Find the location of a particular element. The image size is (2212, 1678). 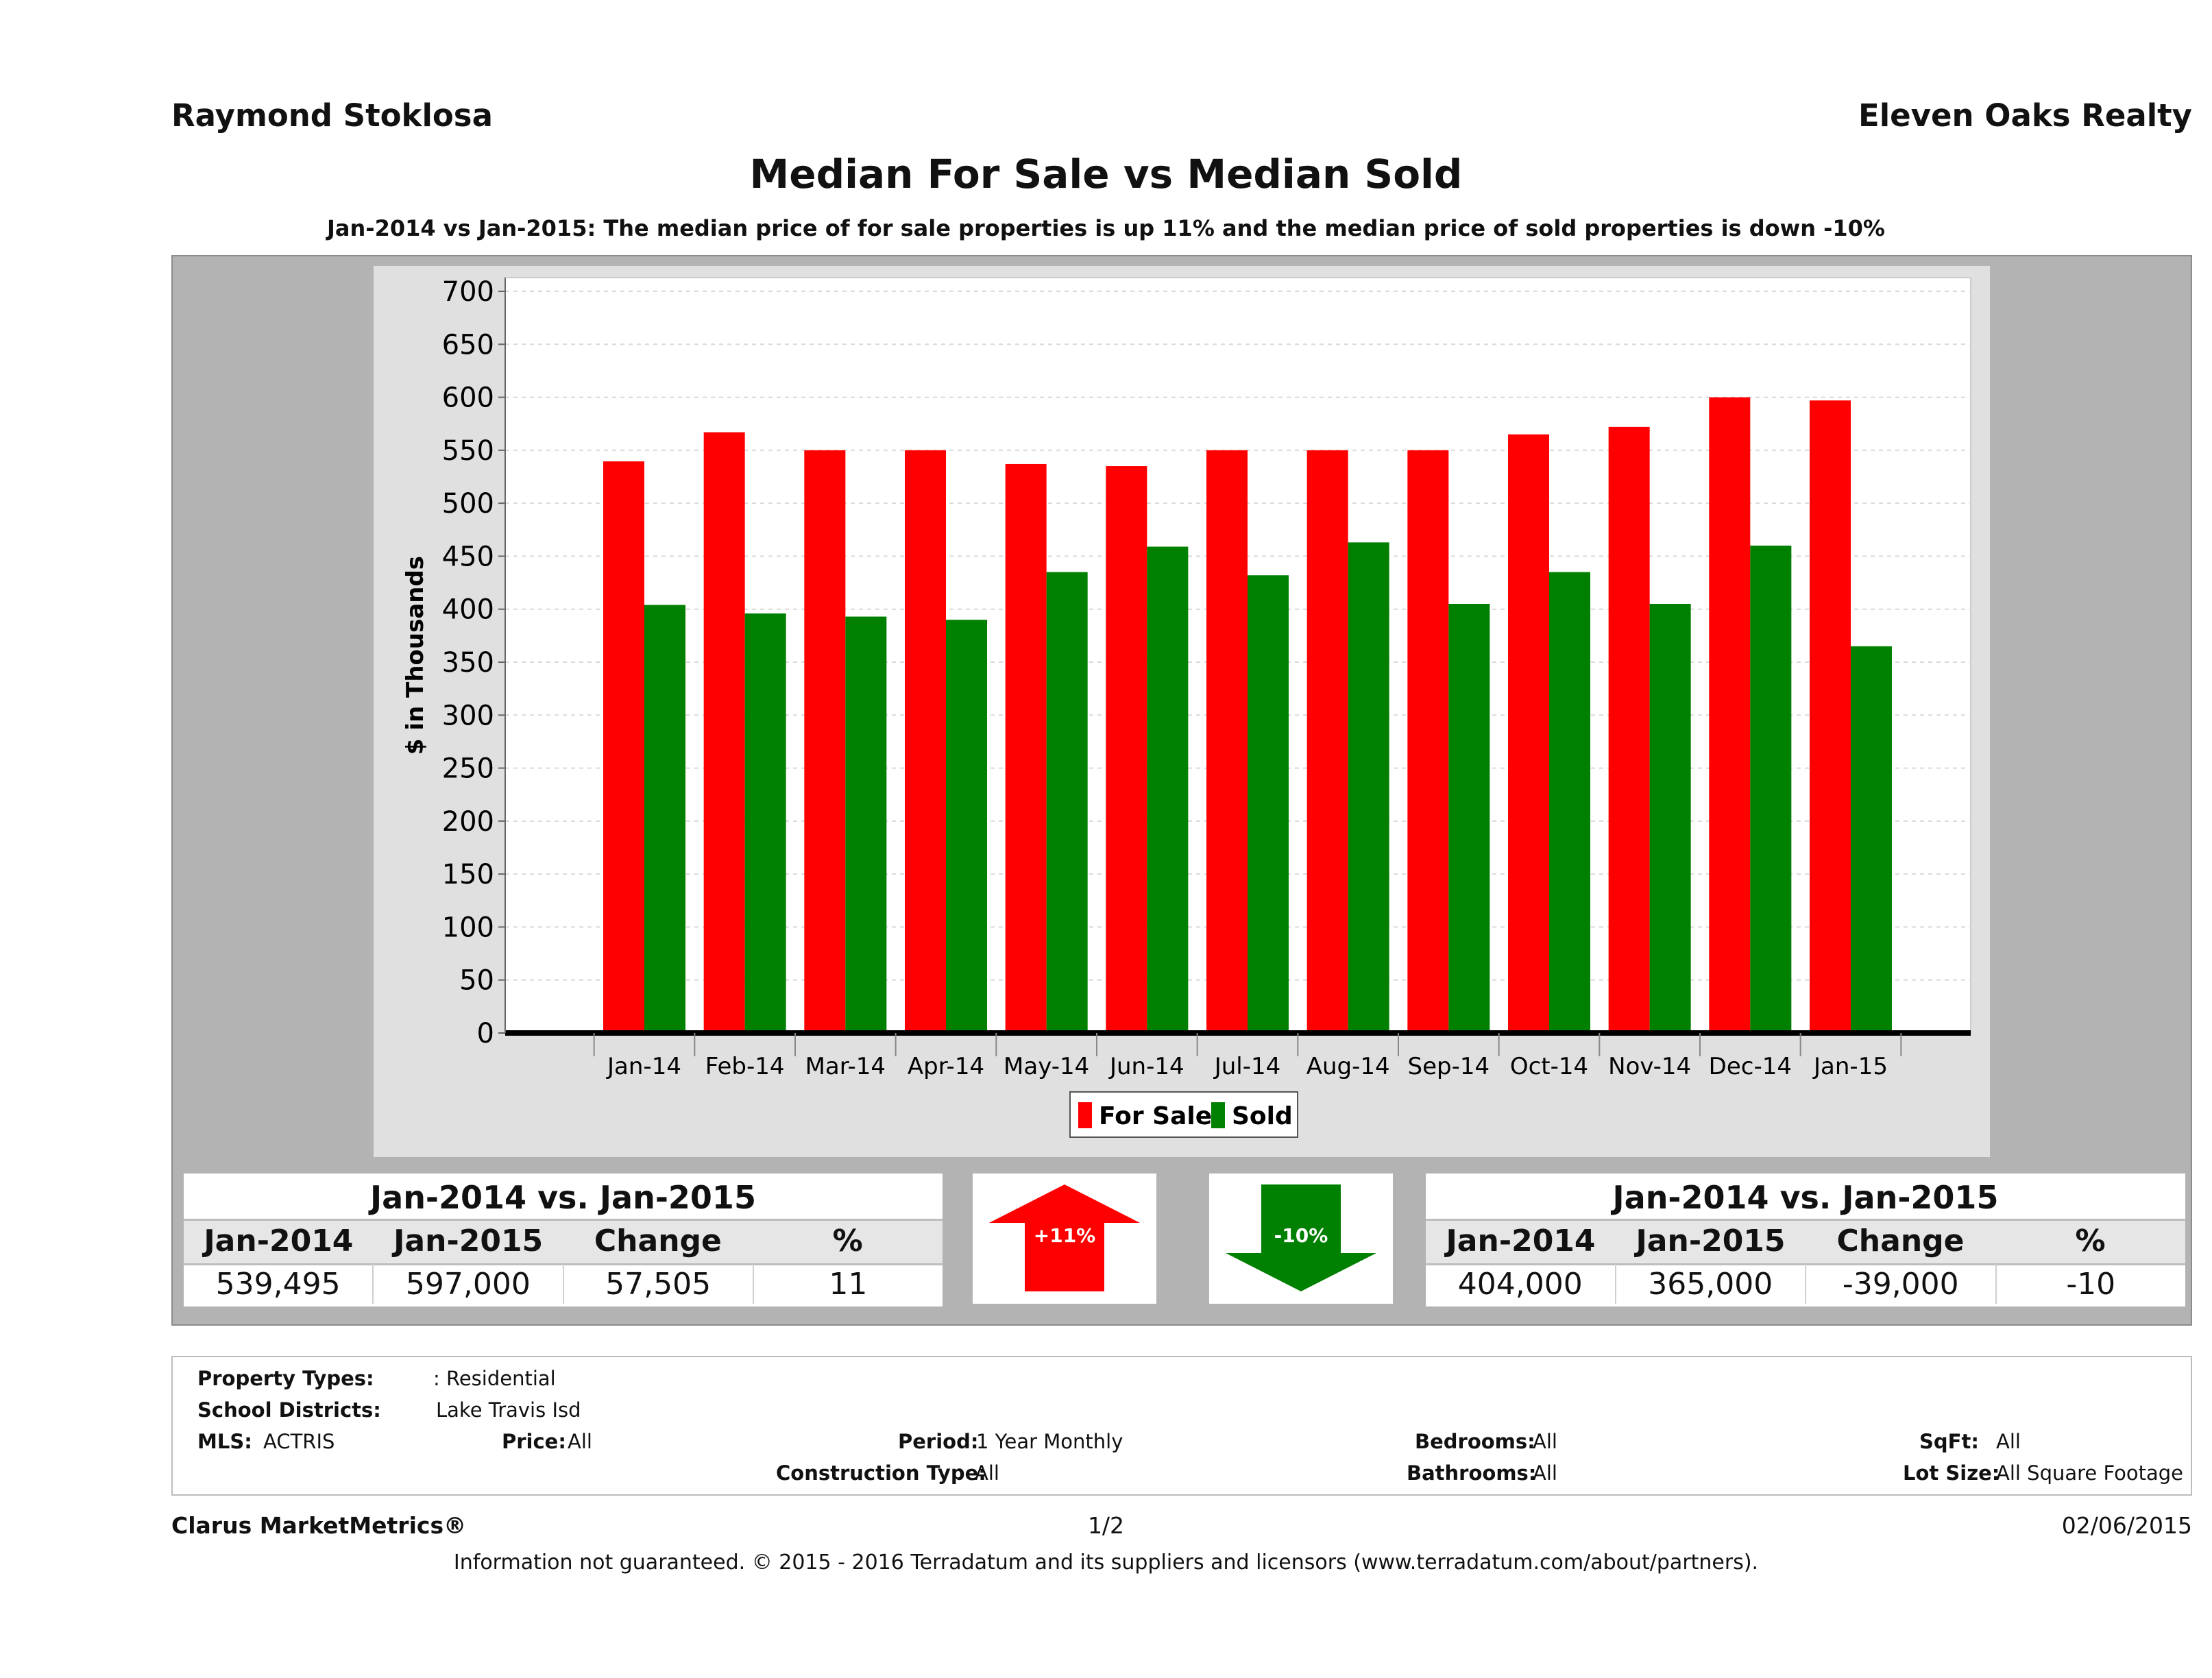

x-tick-label: Jul-14 is located at coordinates (1247, 1066).